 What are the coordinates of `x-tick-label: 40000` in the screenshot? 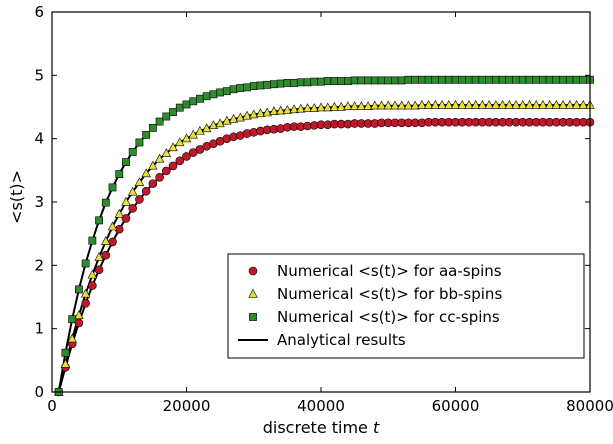 It's located at (321, 406).